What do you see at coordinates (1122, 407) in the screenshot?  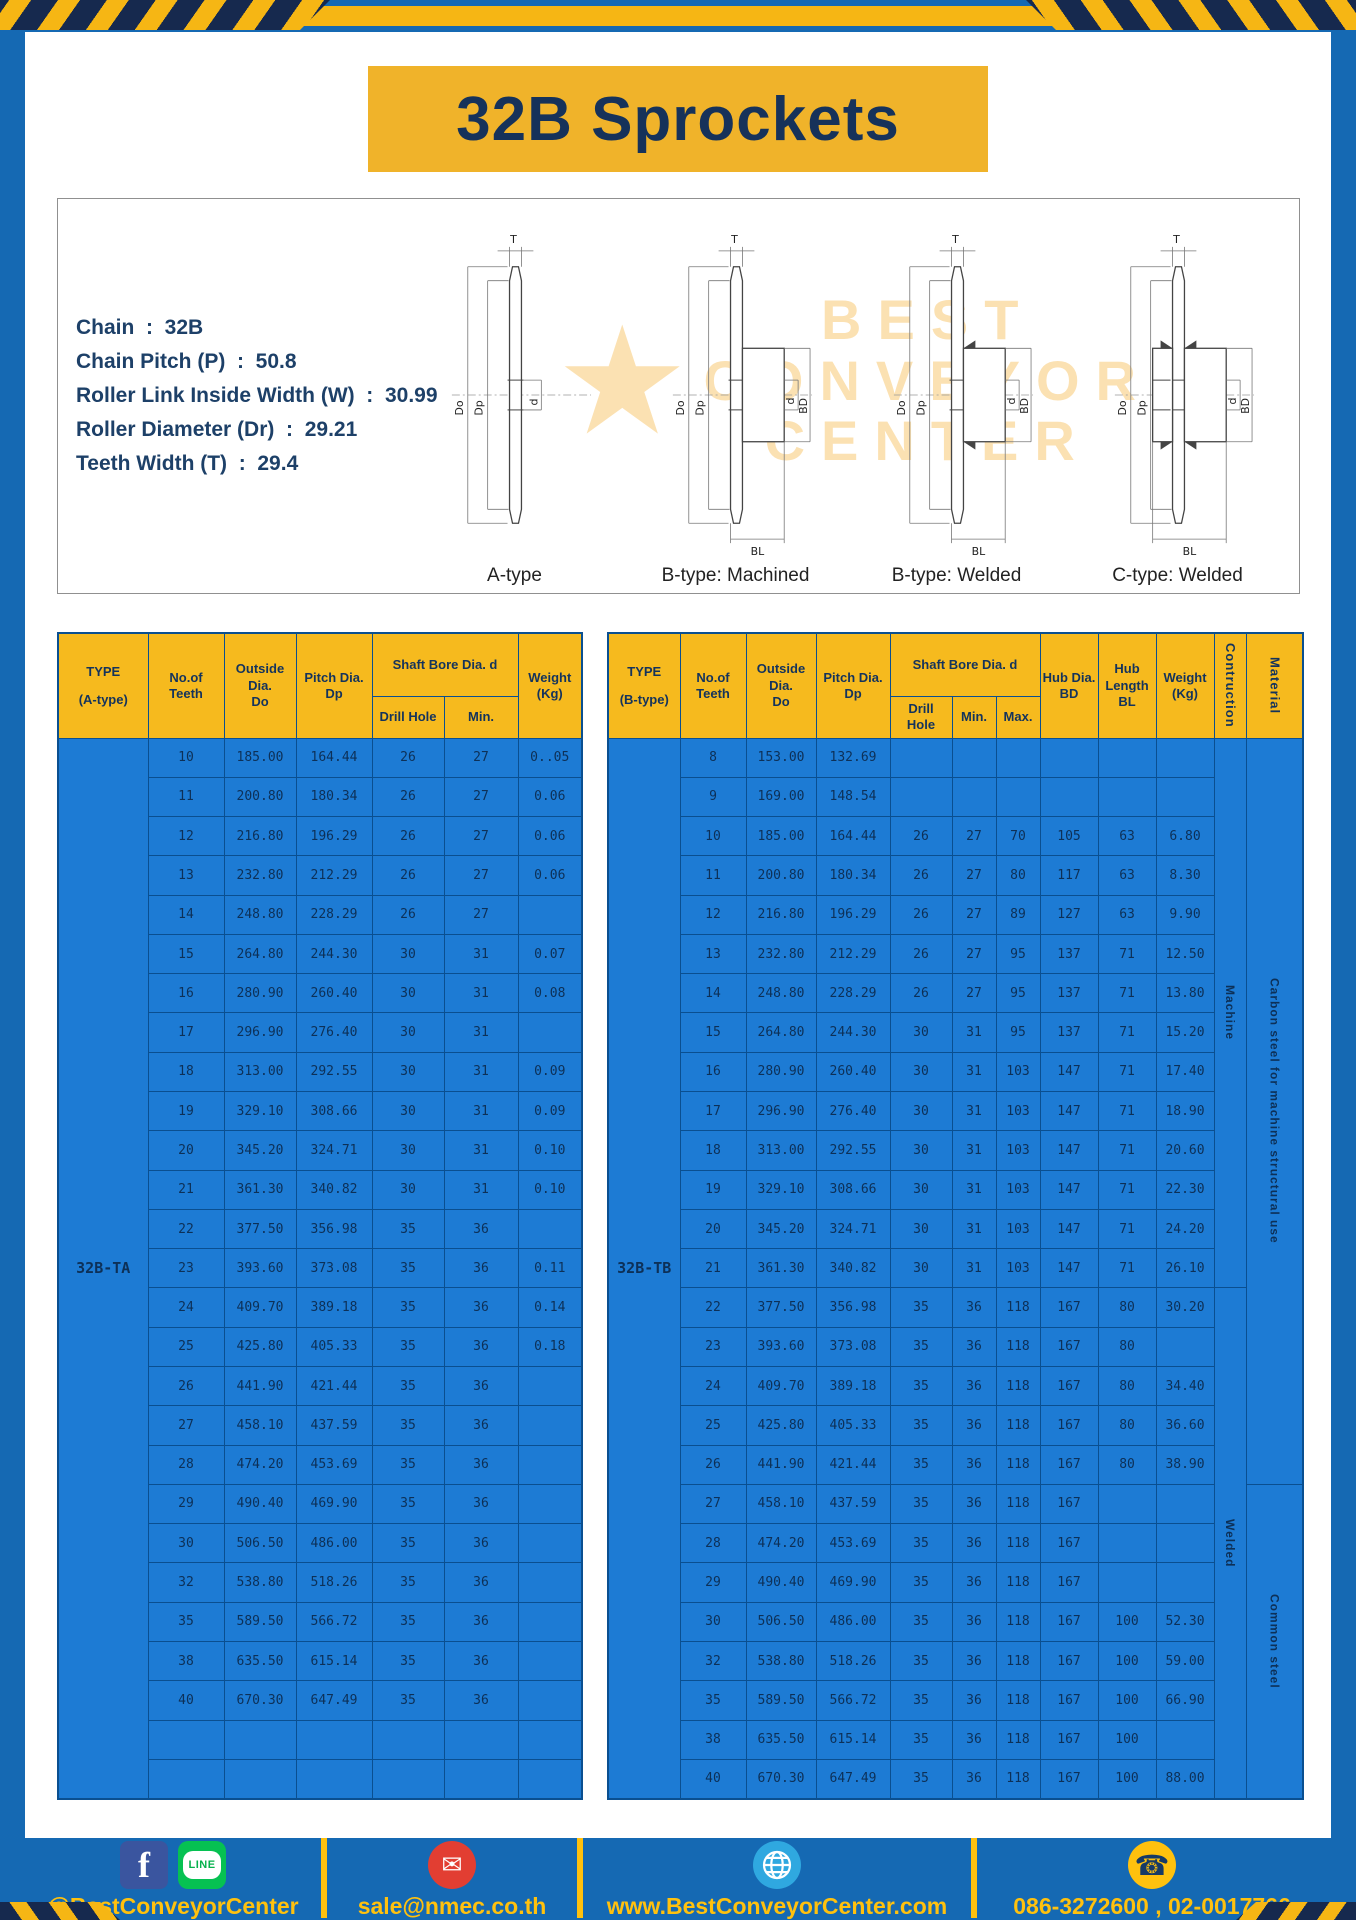 I see `svg-text: Do` at bounding box center [1122, 407].